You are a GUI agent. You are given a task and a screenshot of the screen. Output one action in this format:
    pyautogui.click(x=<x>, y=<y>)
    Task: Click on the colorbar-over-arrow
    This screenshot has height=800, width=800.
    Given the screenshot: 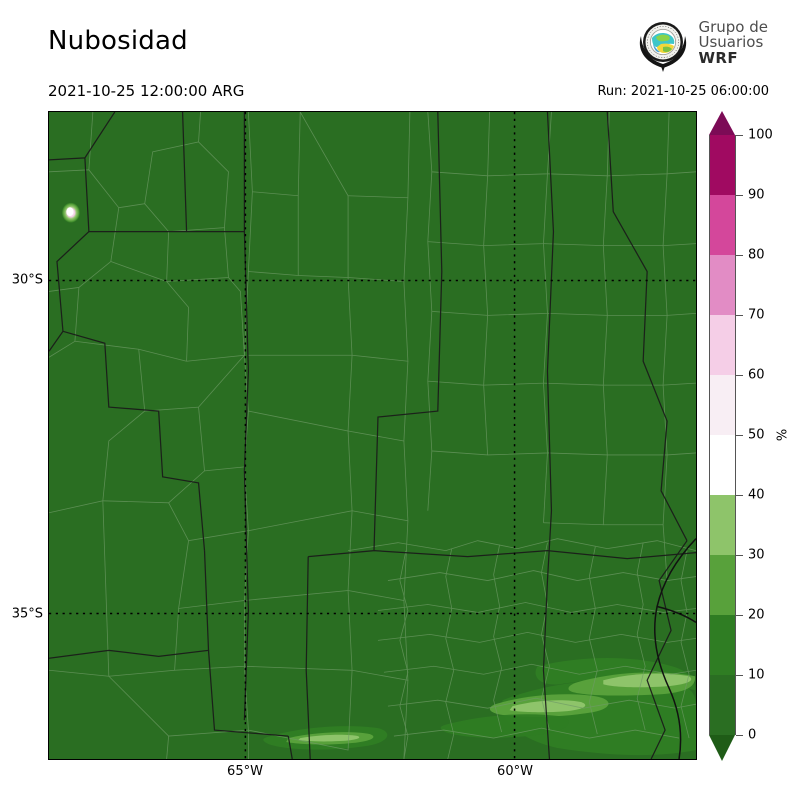 What is the action you would take?
    pyautogui.click(x=722, y=123)
    